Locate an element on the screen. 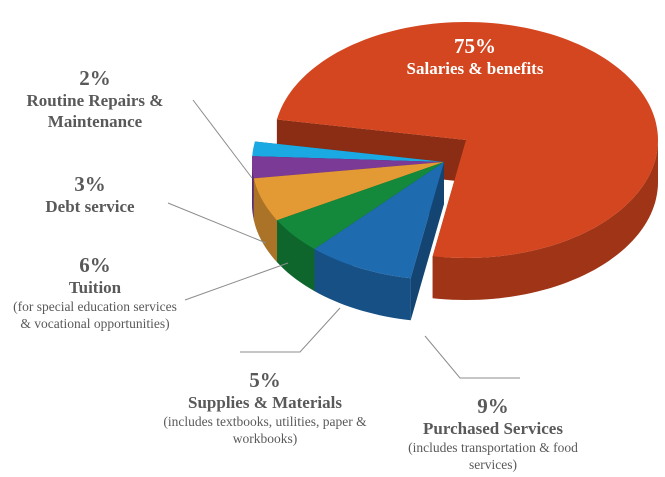  category-label: Purchased Services is located at coordinates (493, 428).